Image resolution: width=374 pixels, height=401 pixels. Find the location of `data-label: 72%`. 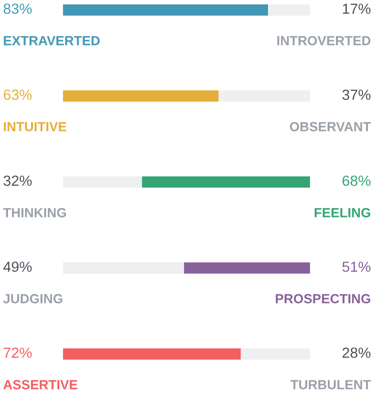

data-label: 72% is located at coordinates (18, 353).